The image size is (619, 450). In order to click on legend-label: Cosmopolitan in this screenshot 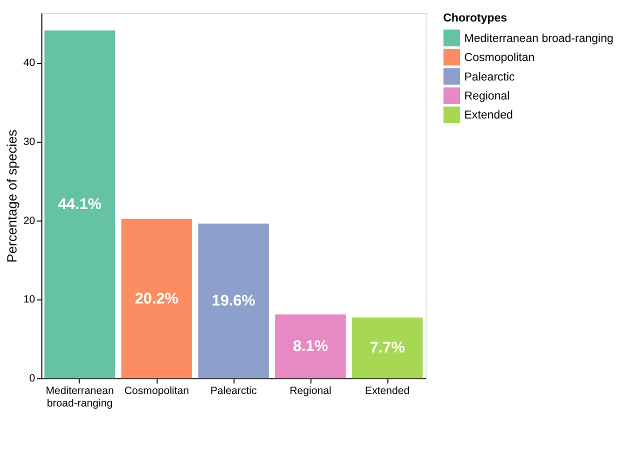, I will do `click(499, 58)`.